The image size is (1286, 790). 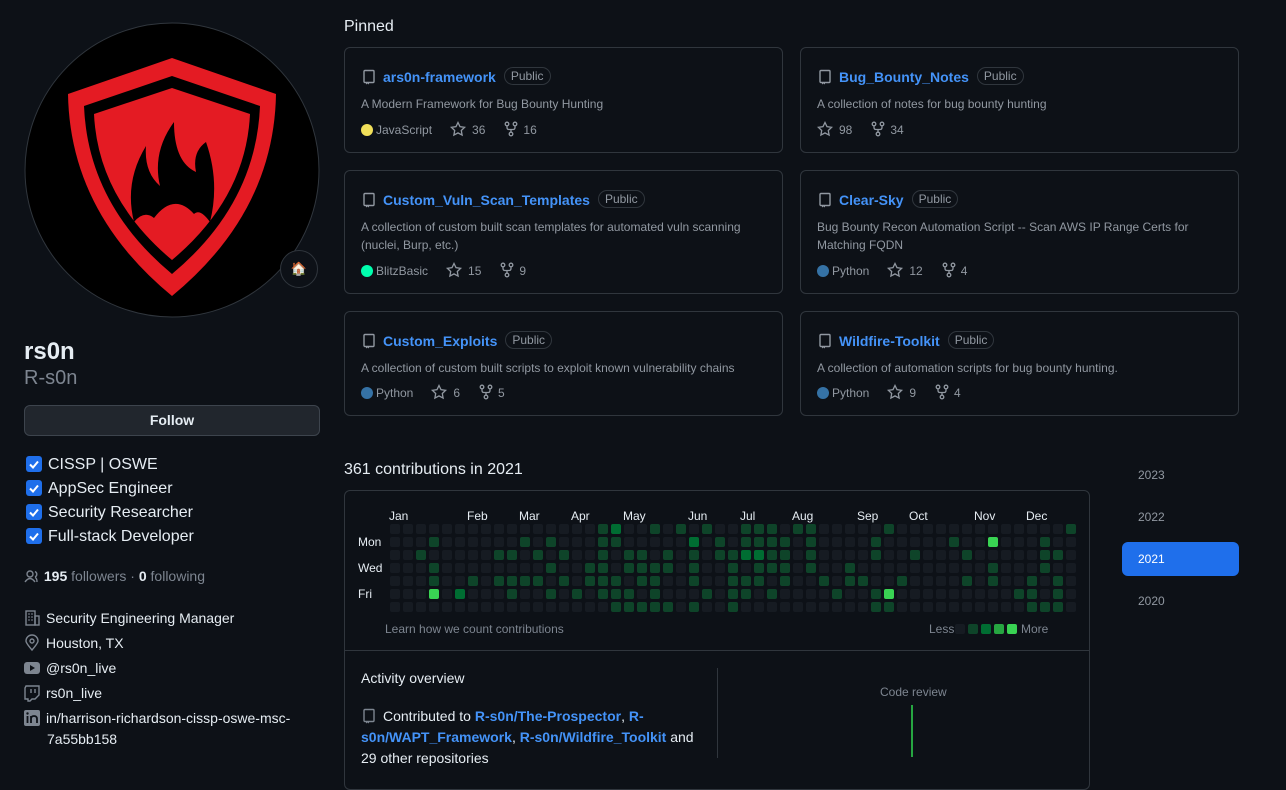 I want to click on year-button: 2021, so click(x=1180, y=559).